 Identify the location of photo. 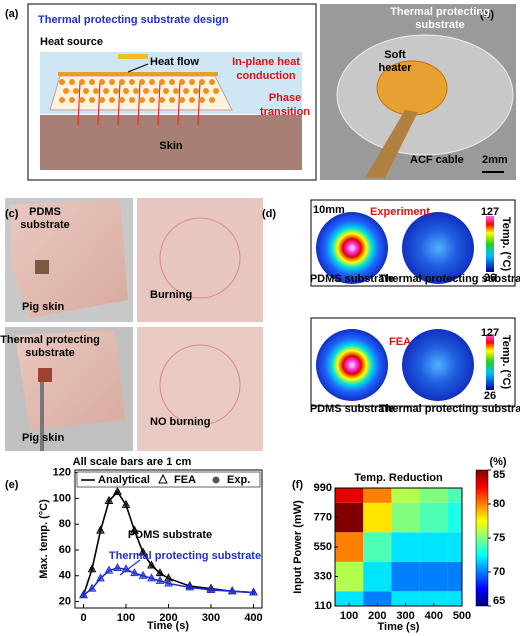
(200, 260).